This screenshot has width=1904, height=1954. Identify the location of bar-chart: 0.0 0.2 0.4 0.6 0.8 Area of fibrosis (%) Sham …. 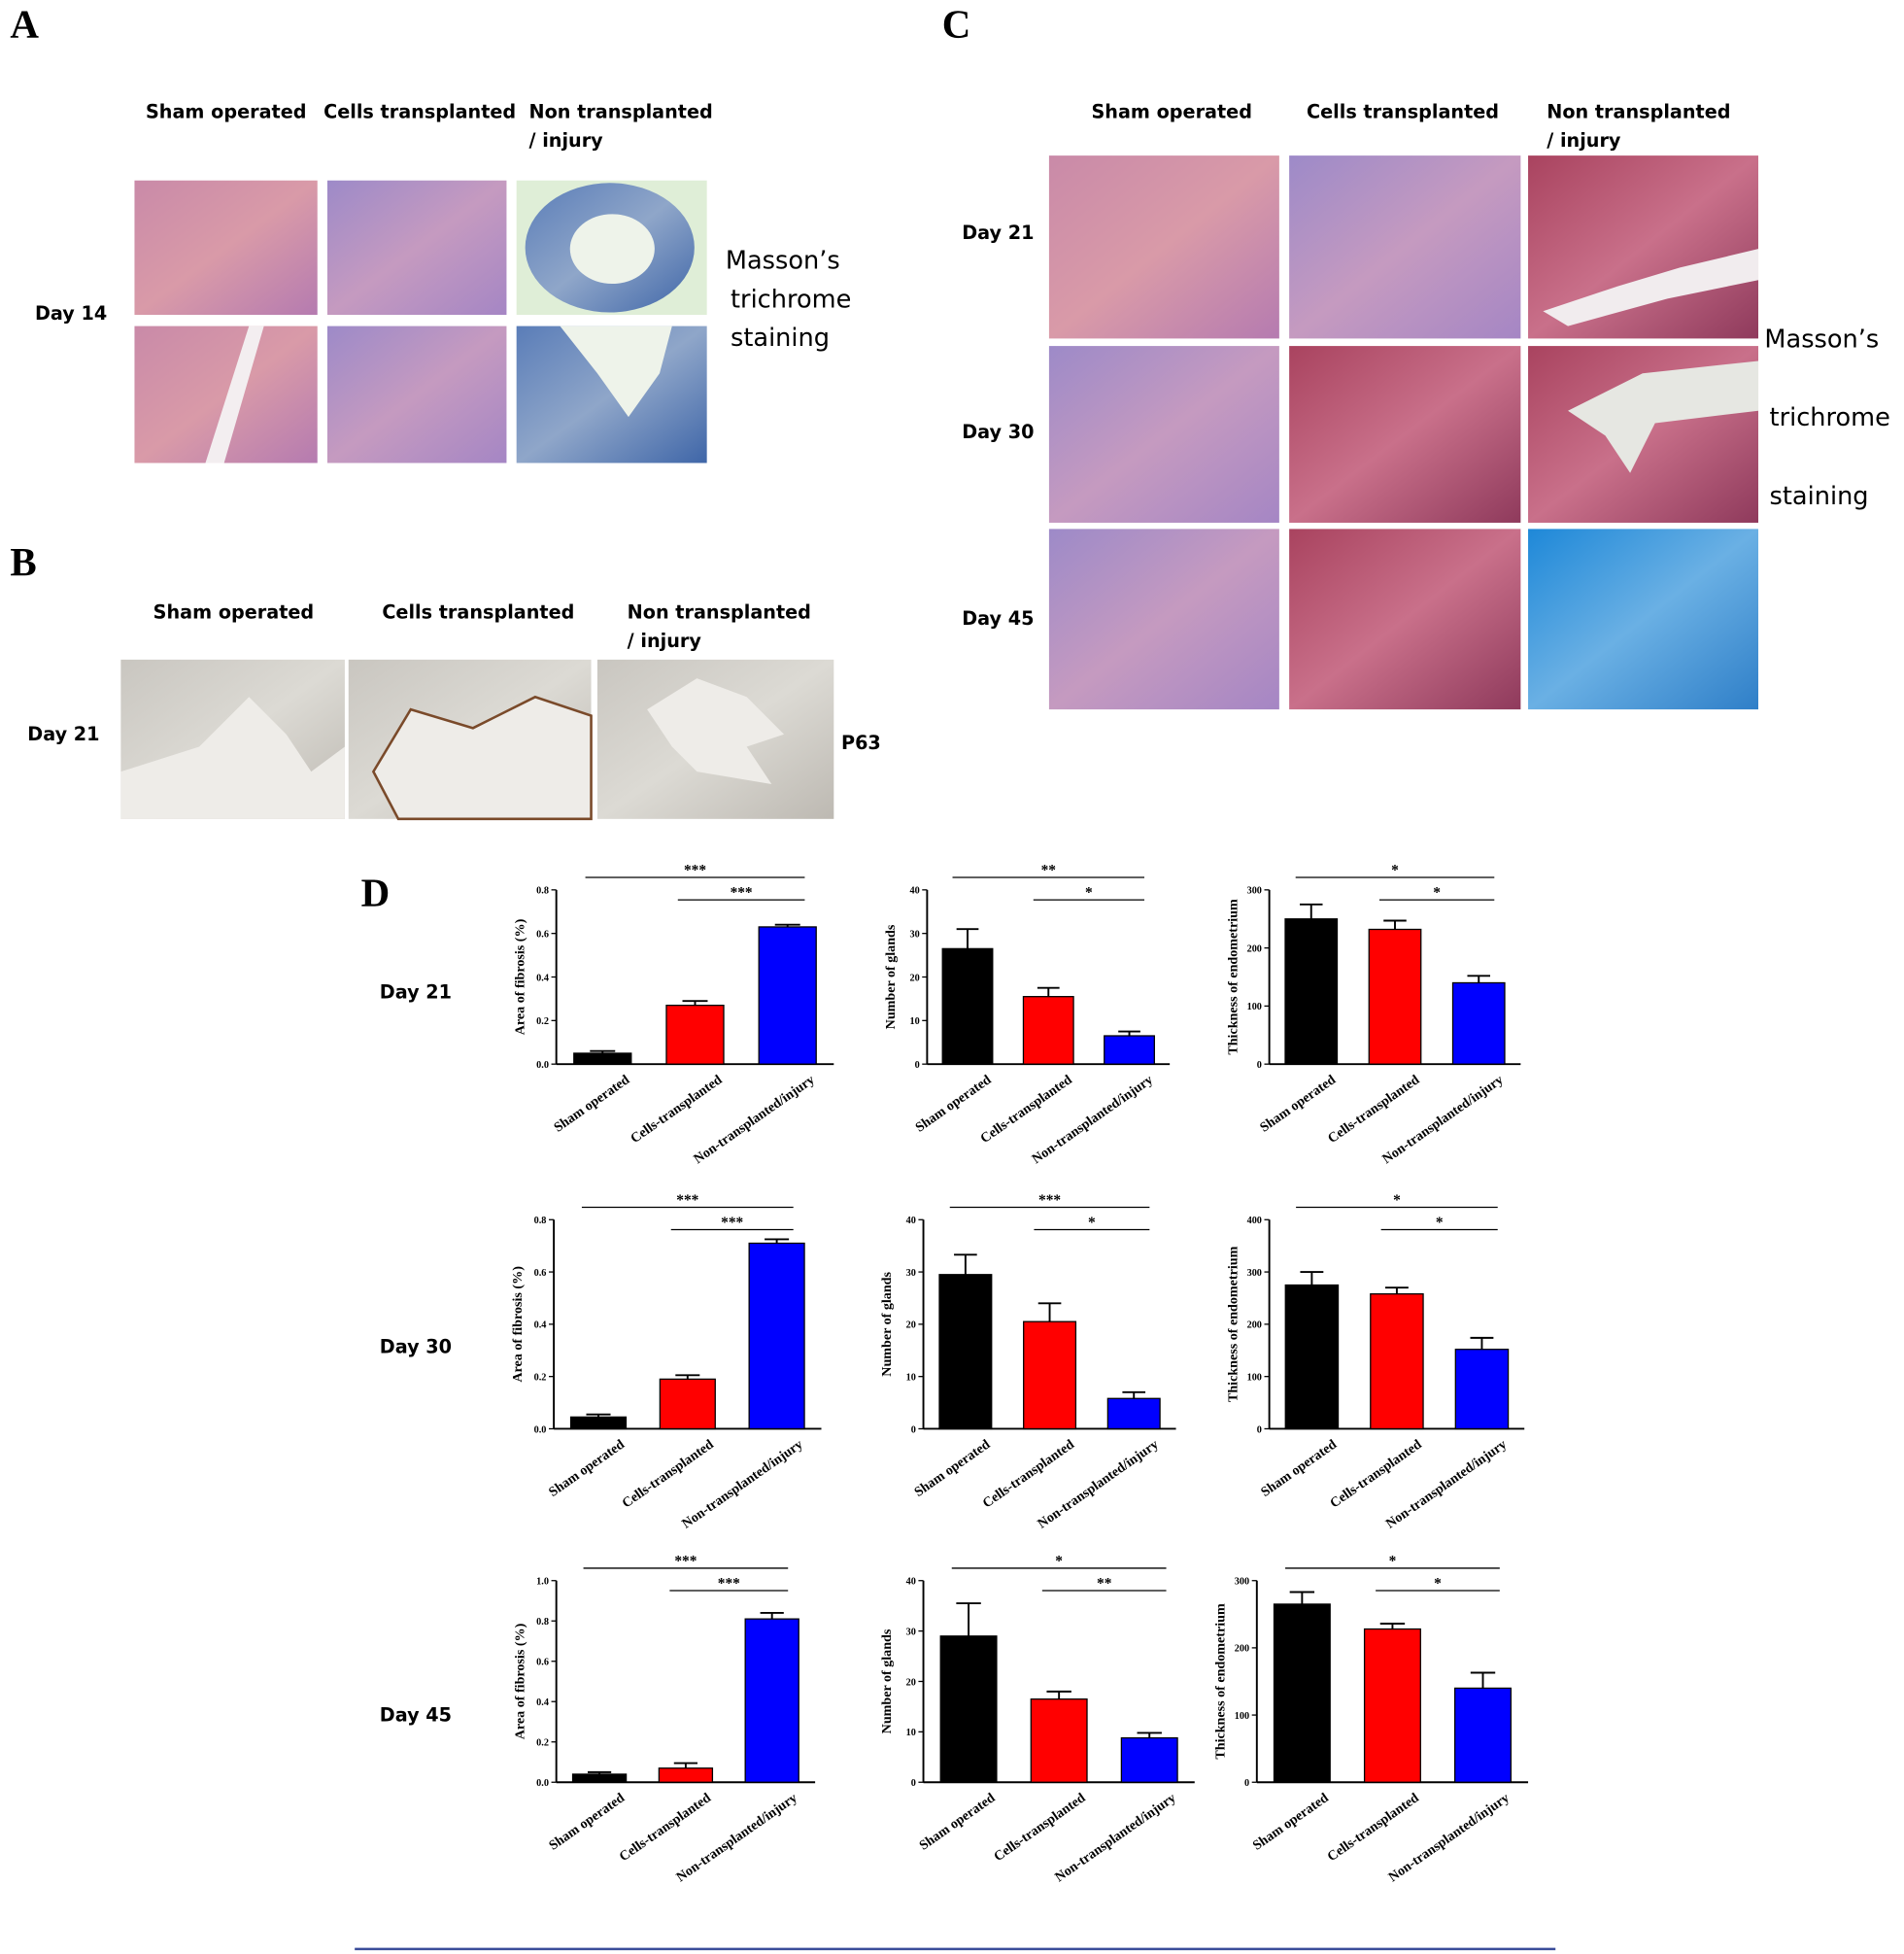
(673, 1014).